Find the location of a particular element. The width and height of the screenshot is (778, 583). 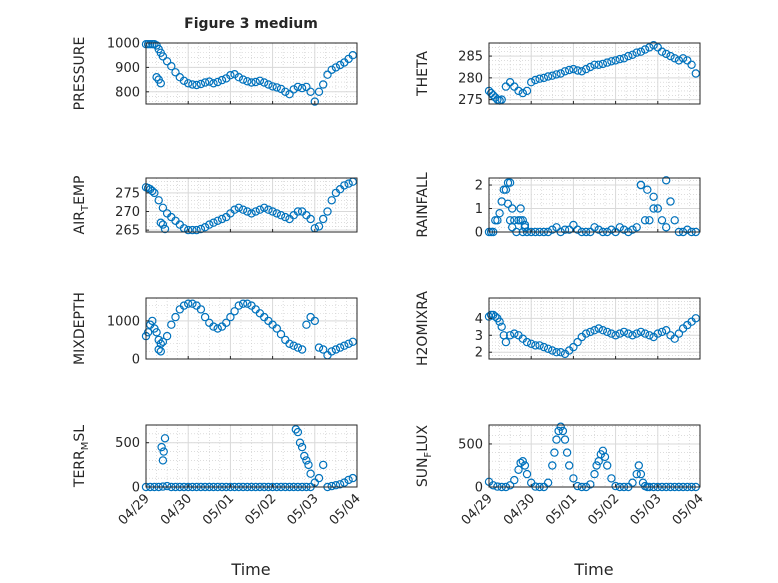

y-tick-label: 800 is located at coordinates (127, 92).